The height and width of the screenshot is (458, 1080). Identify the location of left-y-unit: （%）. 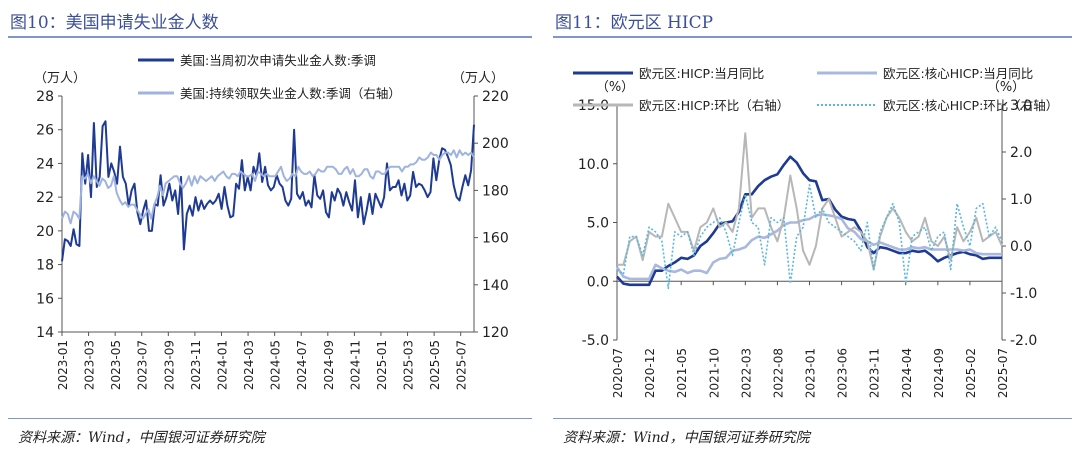
(615, 87).